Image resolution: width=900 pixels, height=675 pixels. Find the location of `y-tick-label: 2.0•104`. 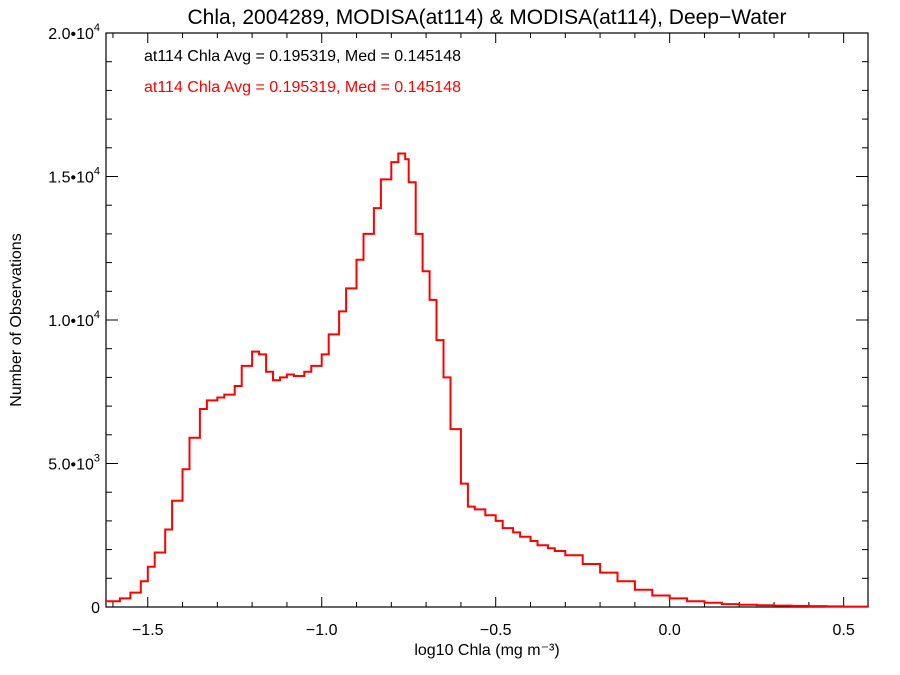

y-tick-label: 2.0•104 is located at coordinates (74, 32).